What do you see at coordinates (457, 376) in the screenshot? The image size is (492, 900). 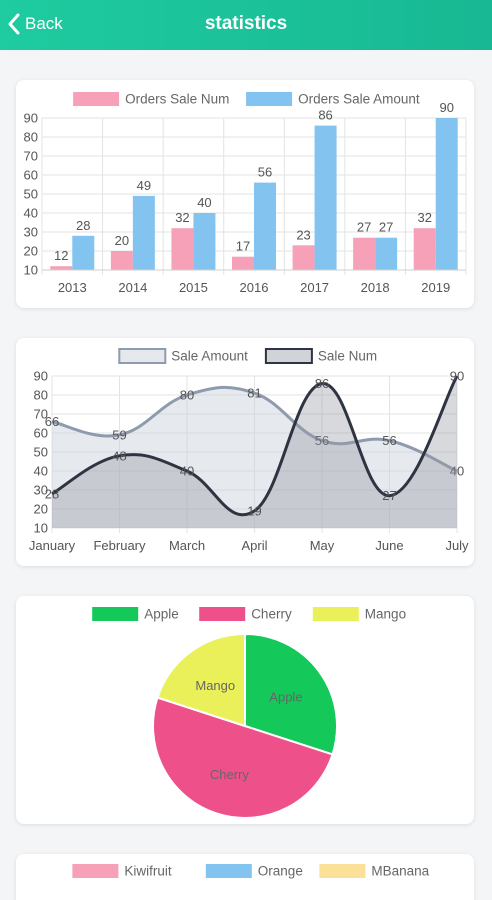 I see `point-value-label: 90` at bounding box center [457, 376].